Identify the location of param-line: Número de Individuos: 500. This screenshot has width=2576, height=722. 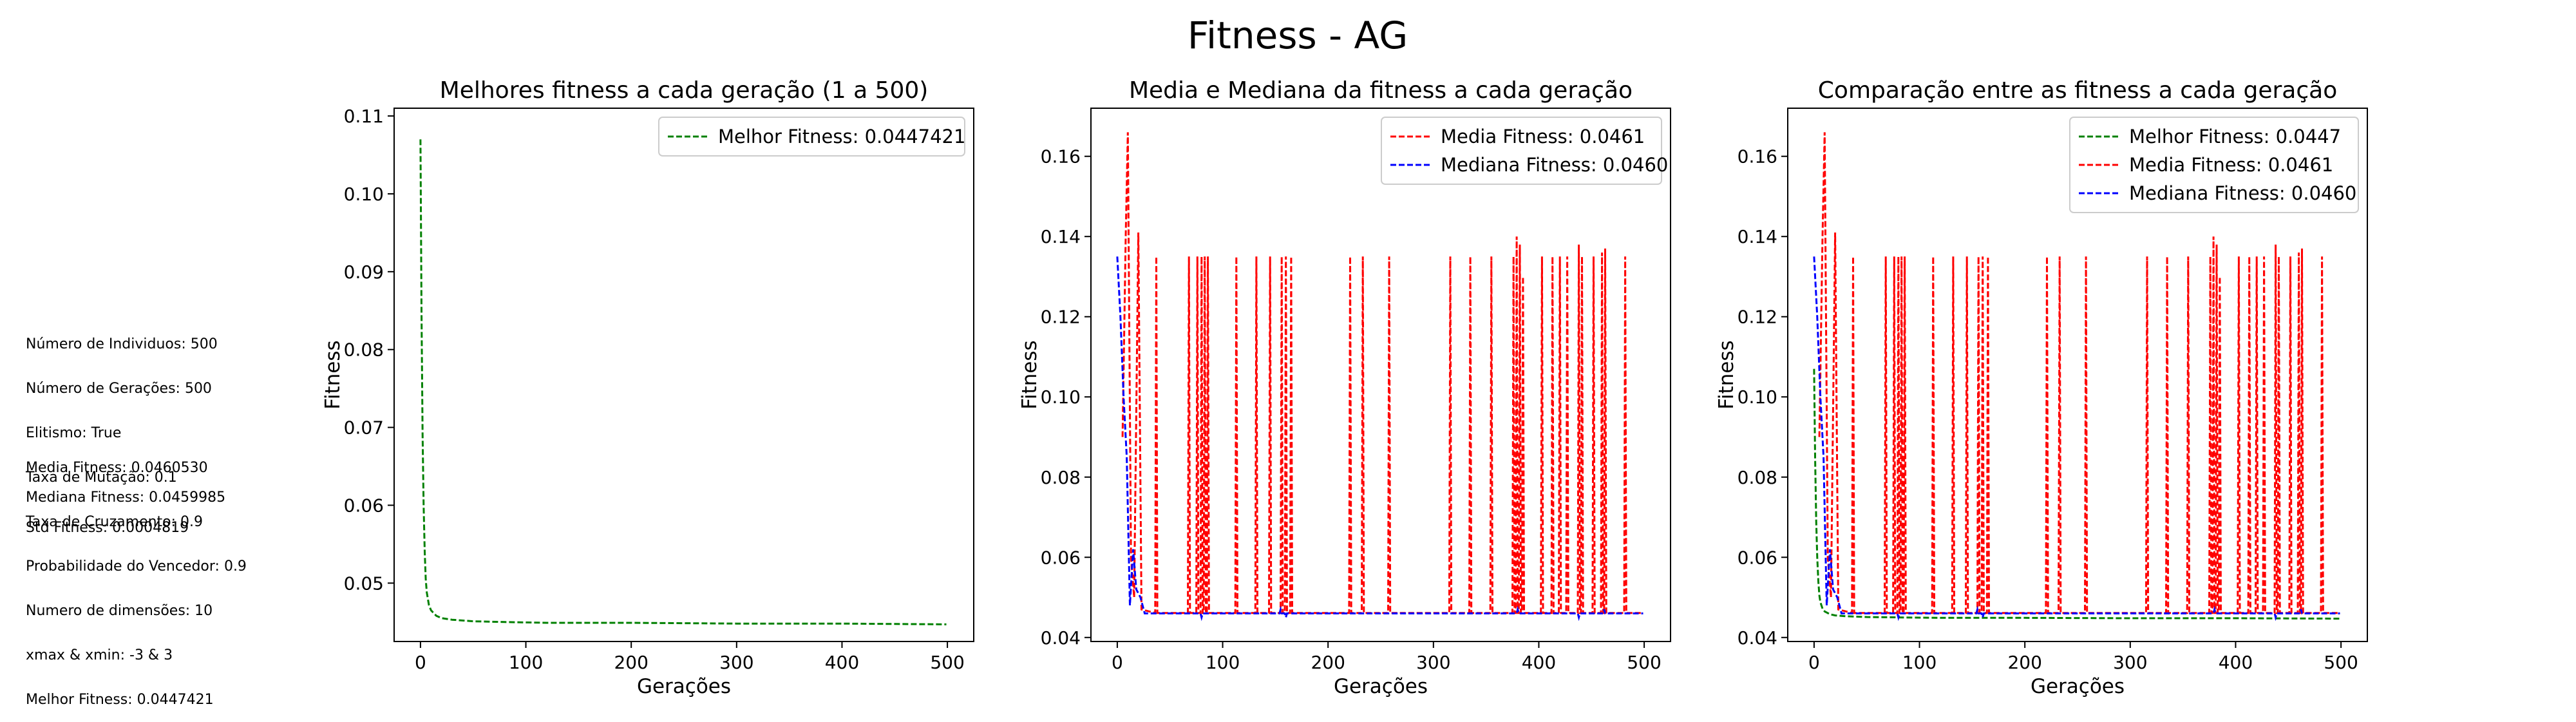
(122, 344).